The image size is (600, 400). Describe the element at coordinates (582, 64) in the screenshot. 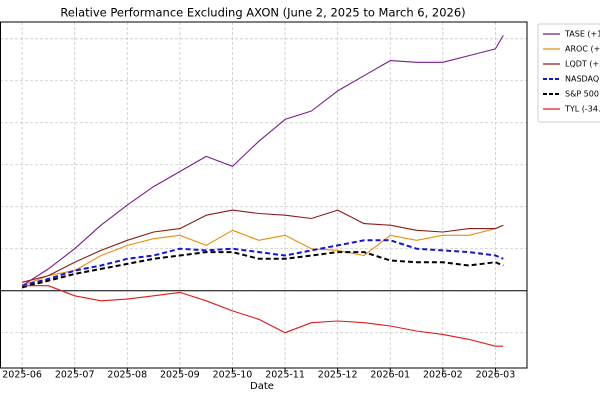

I see `legend-label: LQDT (+3` at that location.